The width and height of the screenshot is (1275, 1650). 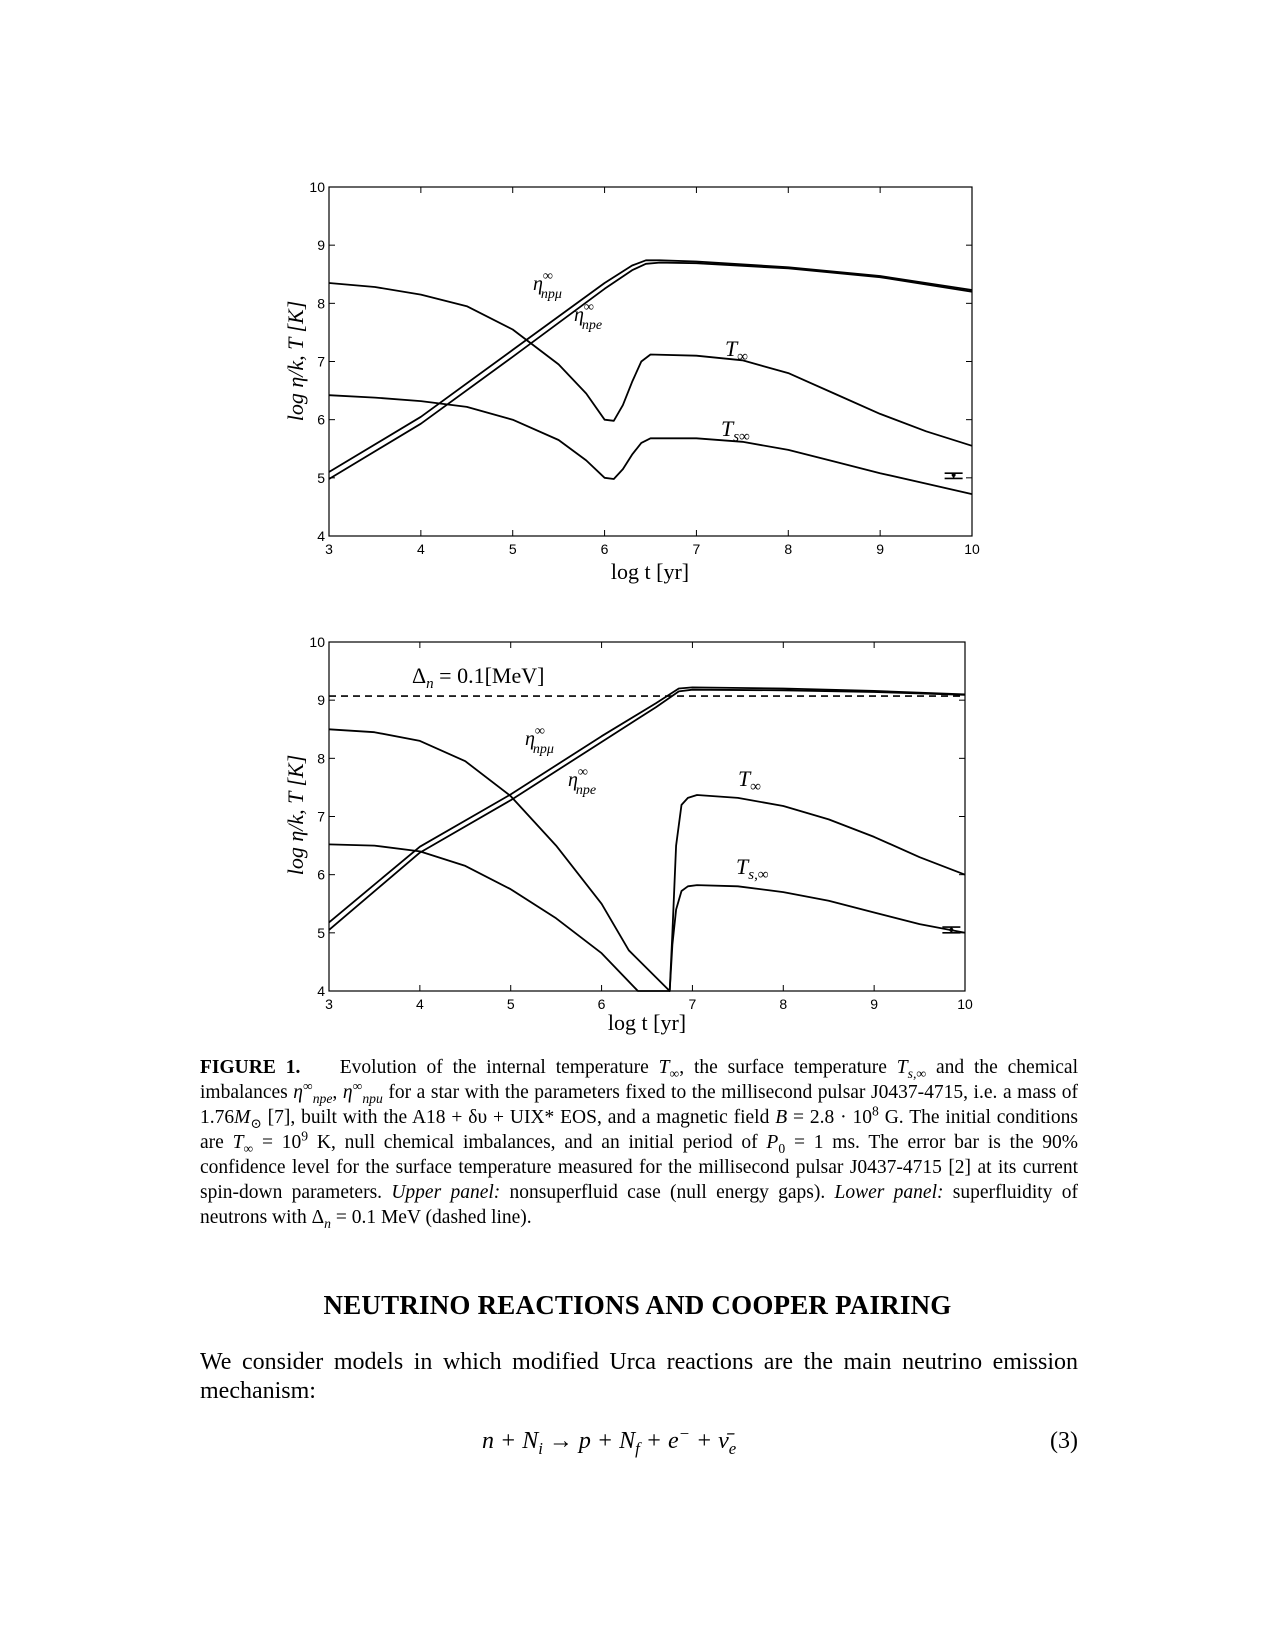 What do you see at coordinates (752, 868) in the screenshot?
I see `label-Ts-inf: Ts,∞` at bounding box center [752, 868].